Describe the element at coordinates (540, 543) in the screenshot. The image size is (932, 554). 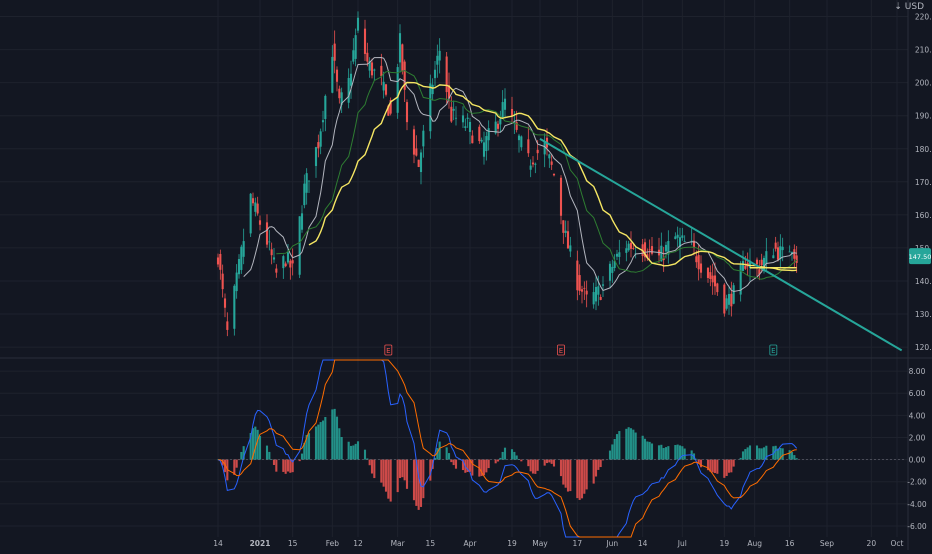
I see `x-tick-label: May` at that location.